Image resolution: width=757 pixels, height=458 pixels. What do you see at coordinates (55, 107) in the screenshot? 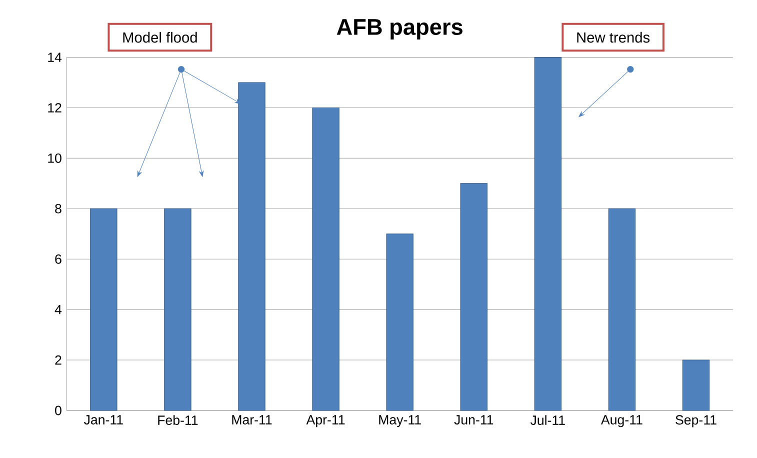
I see `y-tick-label: 12` at bounding box center [55, 107].